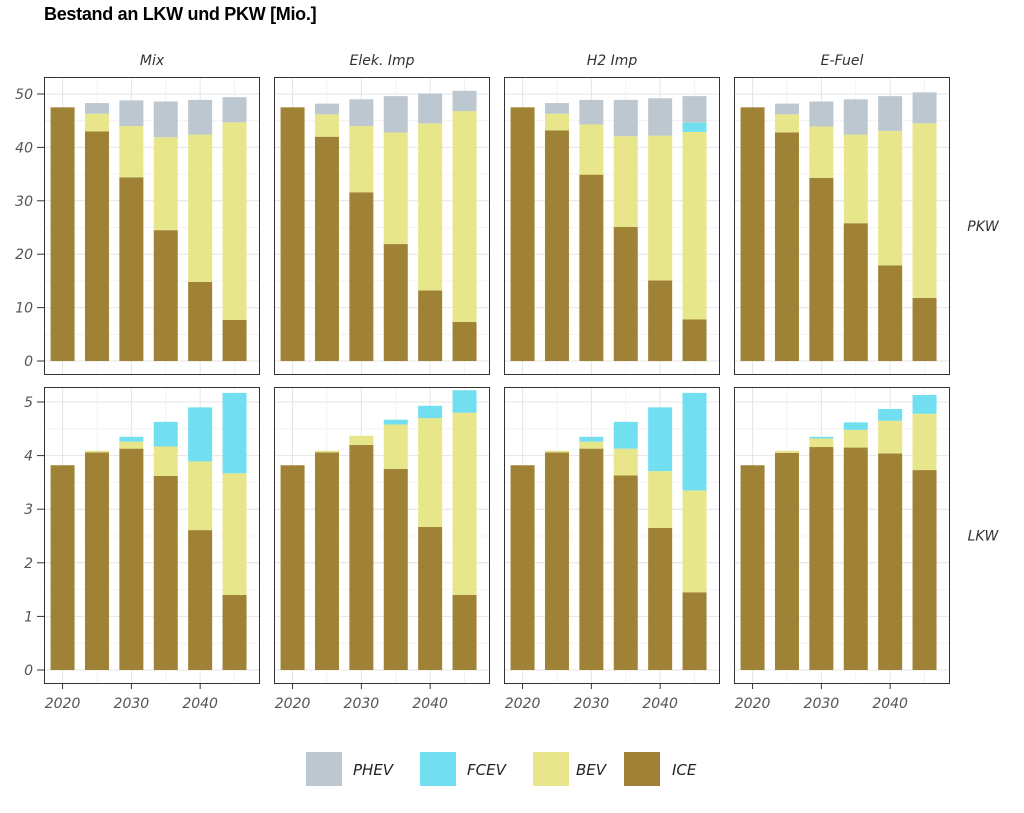 Image resolution: width=1024 pixels, height=813 pixels. Describe the element at coordinates (591, 439) in the screenshot. I see `bar-lkw-h2-imp-2030-fcev` at that location.